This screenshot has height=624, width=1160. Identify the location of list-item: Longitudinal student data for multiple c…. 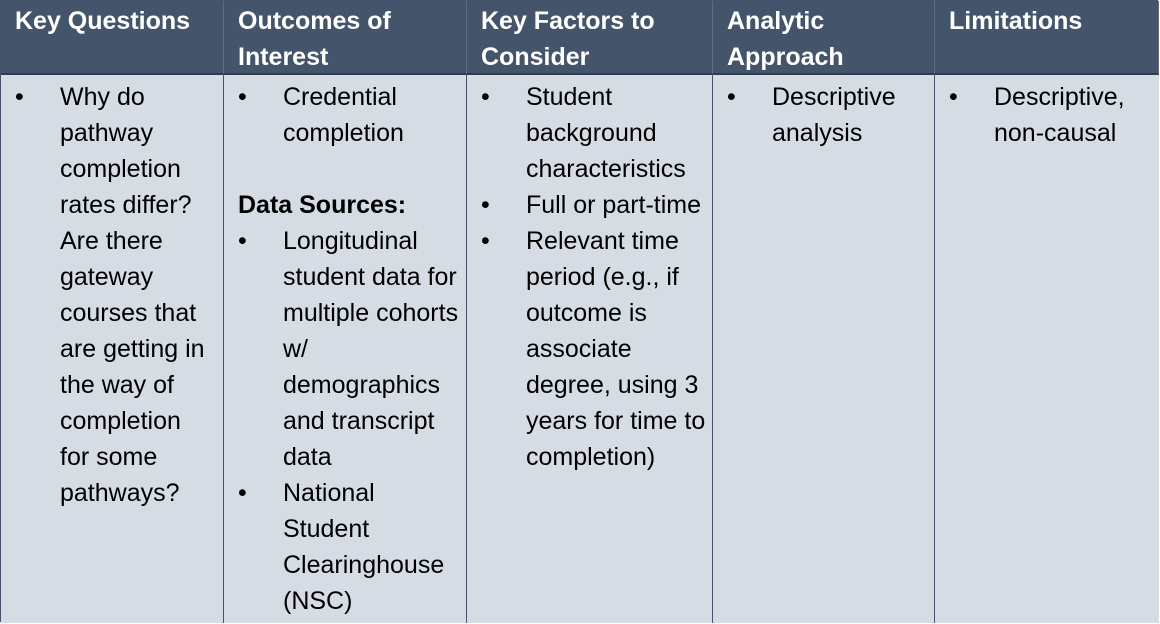
(349, 349).